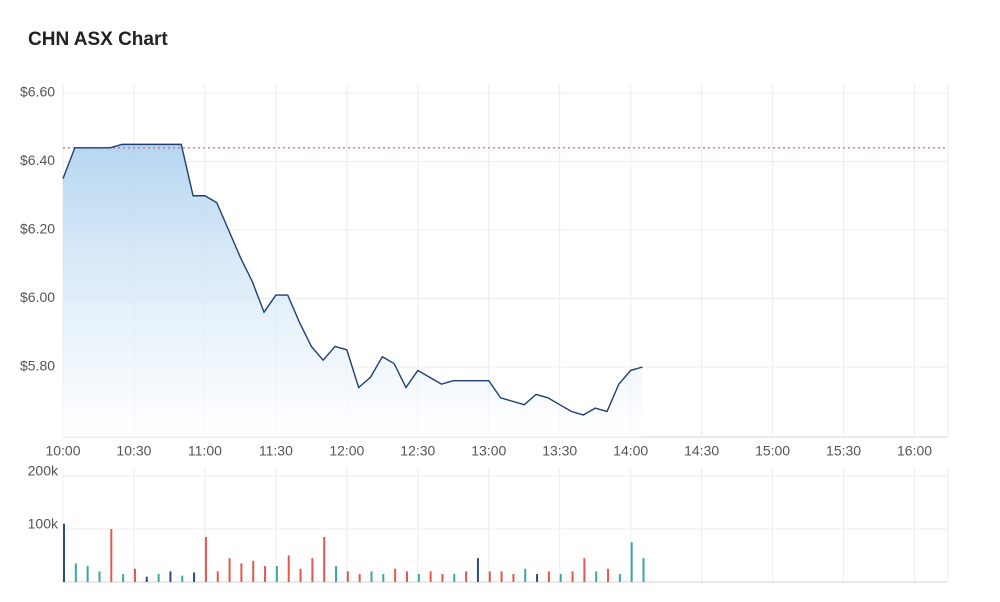 The height and width of the screenshot is (602, 1000). What do you see at coordinates (43, 524) in the screenshot?
I see `y-tick-label: 100k` at bounding box center [43, 524].